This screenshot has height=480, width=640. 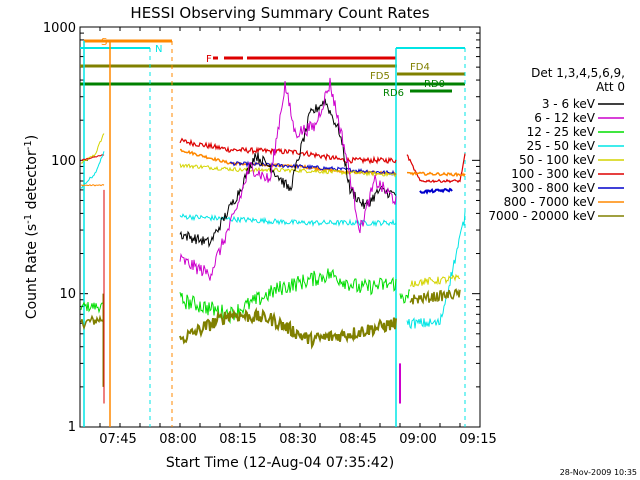 What do you see at coordinates (280, 463) in the screenshot?
I see `x-axis-label: Start Time (12-Aug-04 07:35:42)` at bounding box center [280, 463].